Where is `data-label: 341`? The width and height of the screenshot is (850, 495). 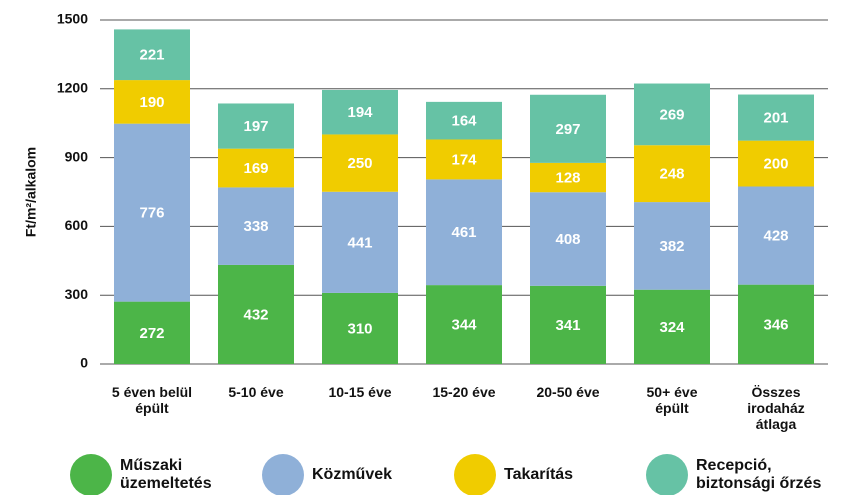 data-label: 341 is located at coordinates (567, 325).